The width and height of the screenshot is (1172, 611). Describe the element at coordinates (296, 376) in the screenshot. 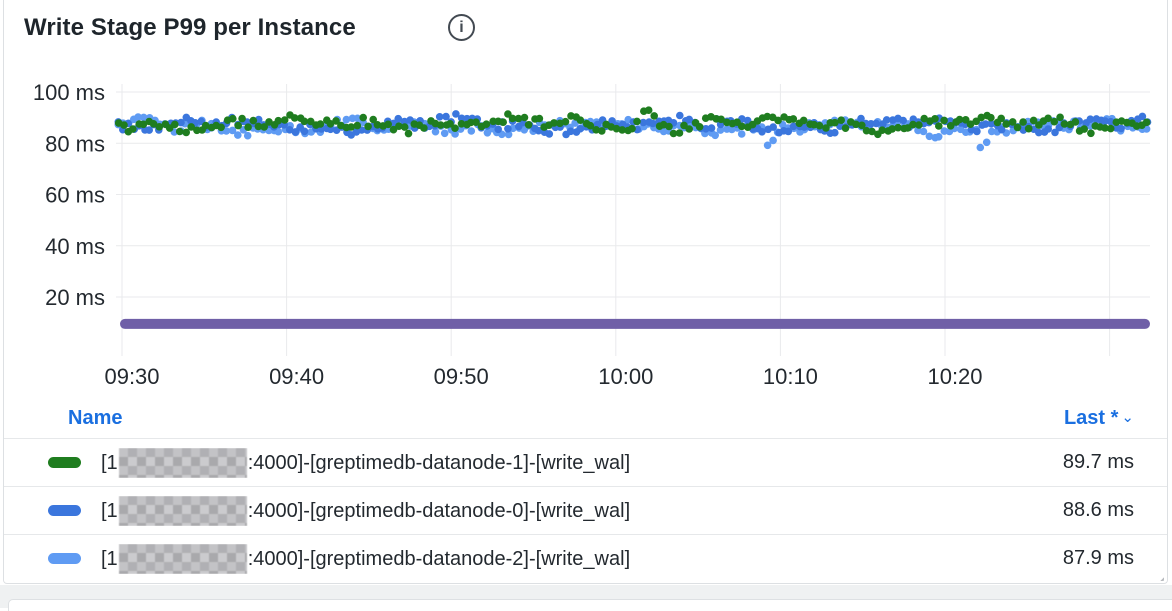

I see `svg-text: 09:40` at that location.